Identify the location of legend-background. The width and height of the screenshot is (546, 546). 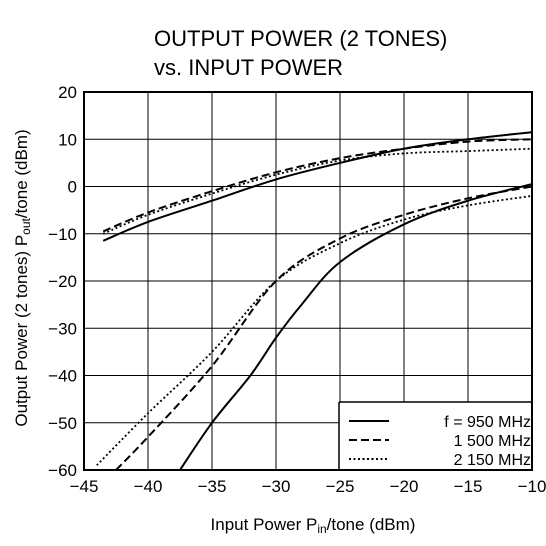
(435, 436).